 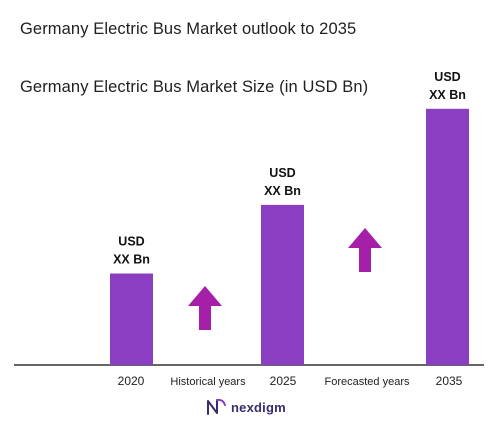 What do you see at coordinates (282, 284) in the screenshot?
I see `bar-2025` at bounding box center [282, 284].